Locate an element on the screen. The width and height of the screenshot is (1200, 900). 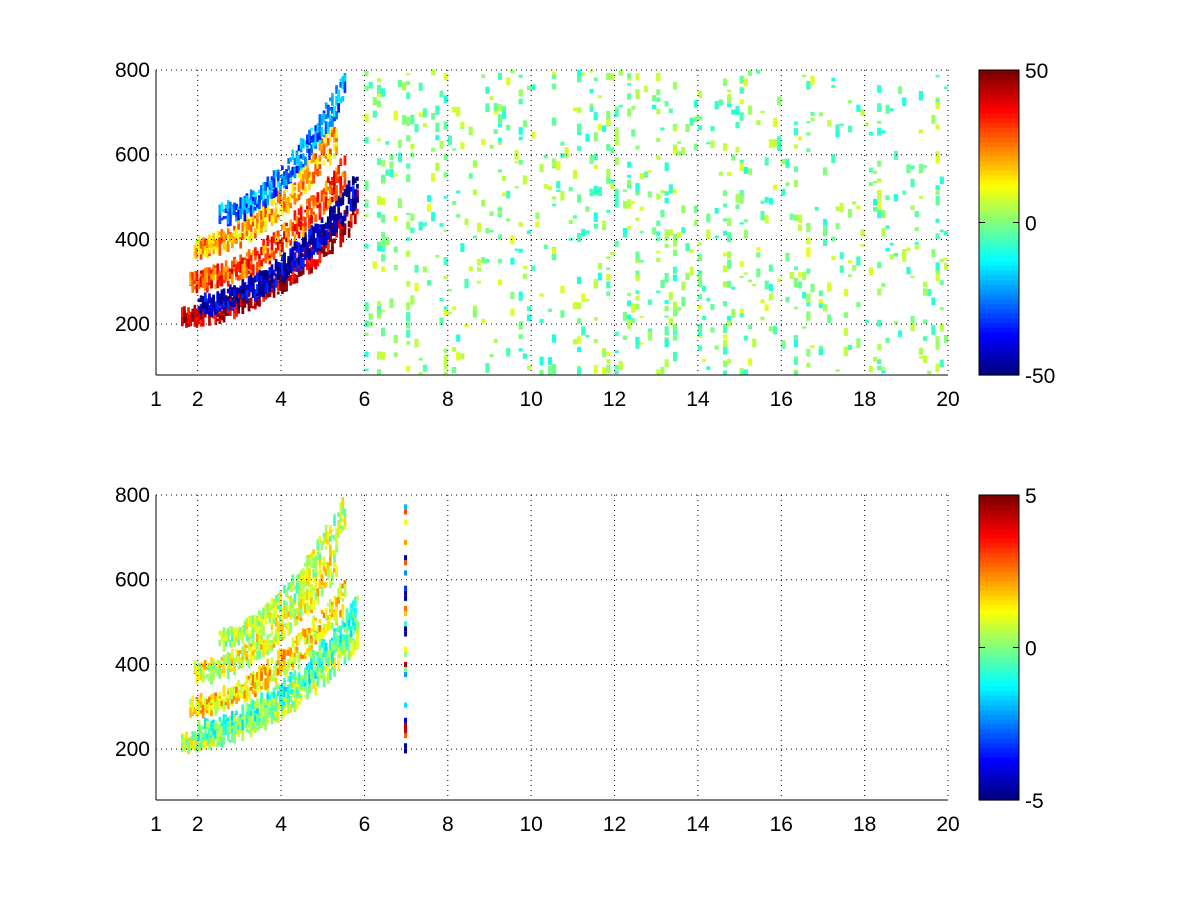
colorbar-tick-label: 50 is located at coordinates (1036, 71).